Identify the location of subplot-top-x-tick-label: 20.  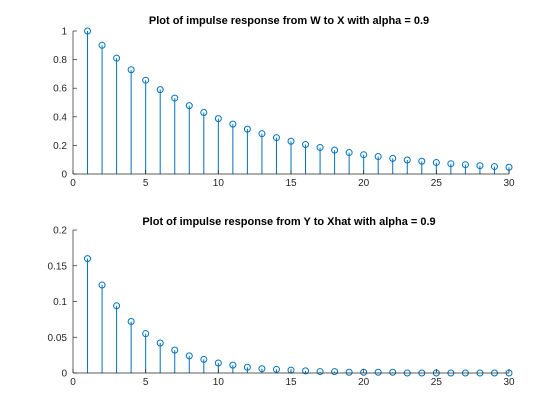
(364, 183).